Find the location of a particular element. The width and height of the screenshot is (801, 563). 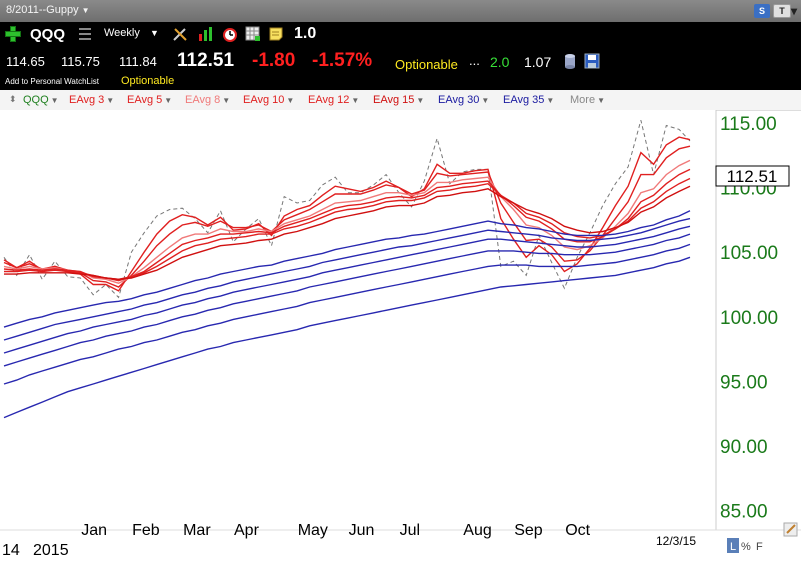

window-title: 8/2011--Guppy ▼ is located at coordinates (48, 10).